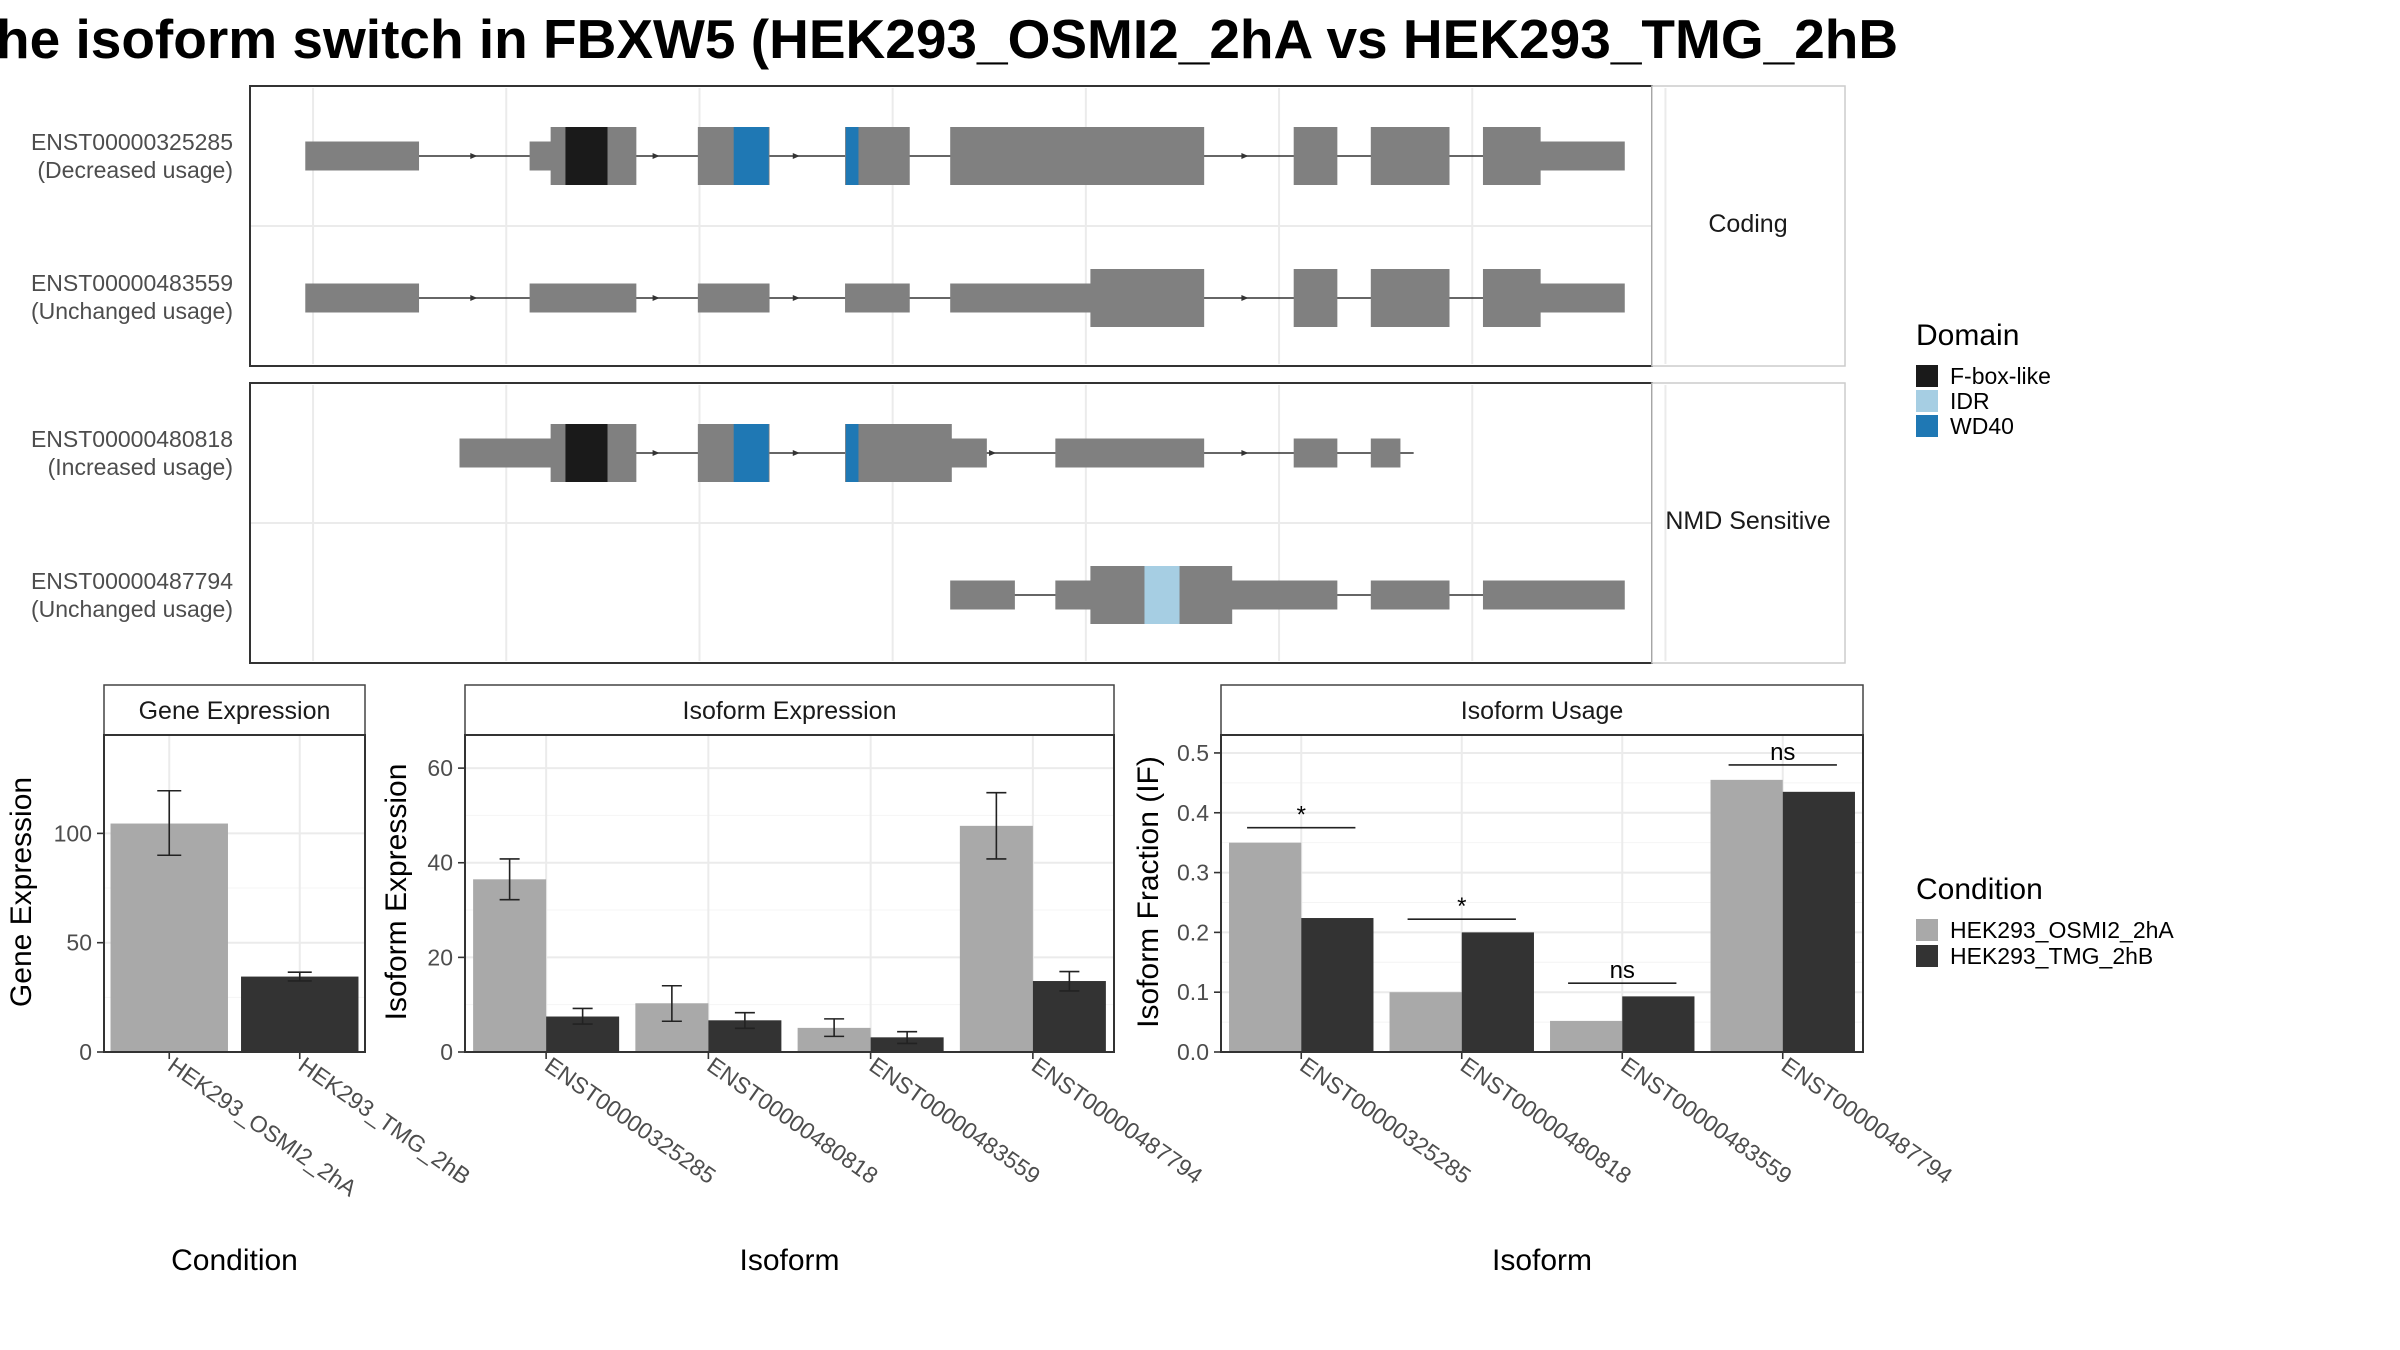 This screenshot has height=1350, width=2400. What do you see at coordinates (234, 1260) in the screenshot?
I see `x-axis-title: Condition` at bounding box center [234, 1260].